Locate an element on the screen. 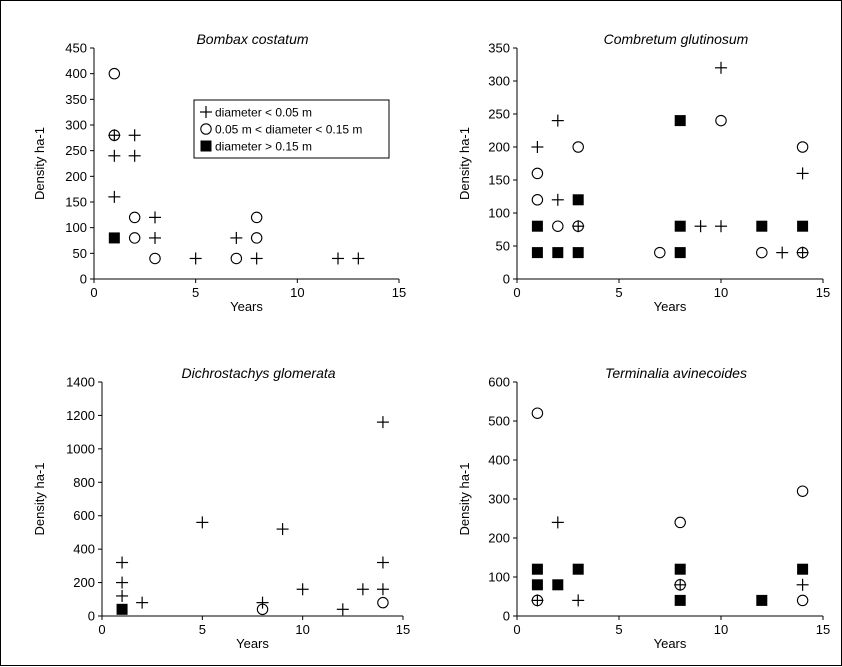 This screenshot has height=667, width=842. y-tick-label: 600 is located at coordinates (84, 515).